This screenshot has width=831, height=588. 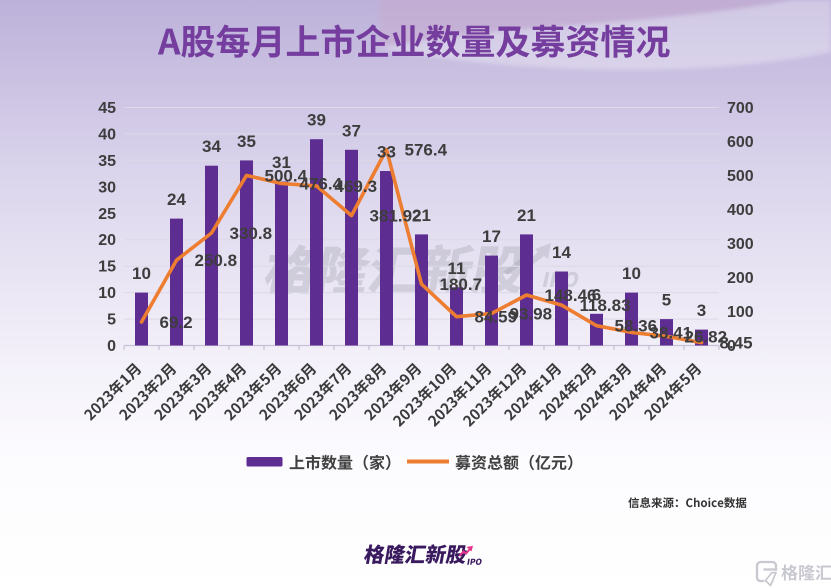 I want to click on svg-text: 148.46, so click(x=571, y=295).